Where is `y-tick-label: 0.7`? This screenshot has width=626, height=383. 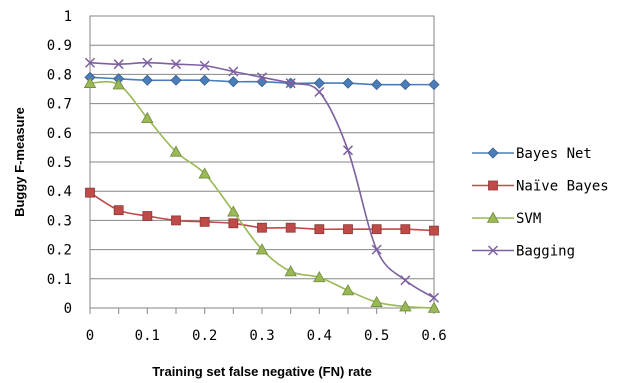 y-tick-label: 0.7 is located at coordinates (59, 105).